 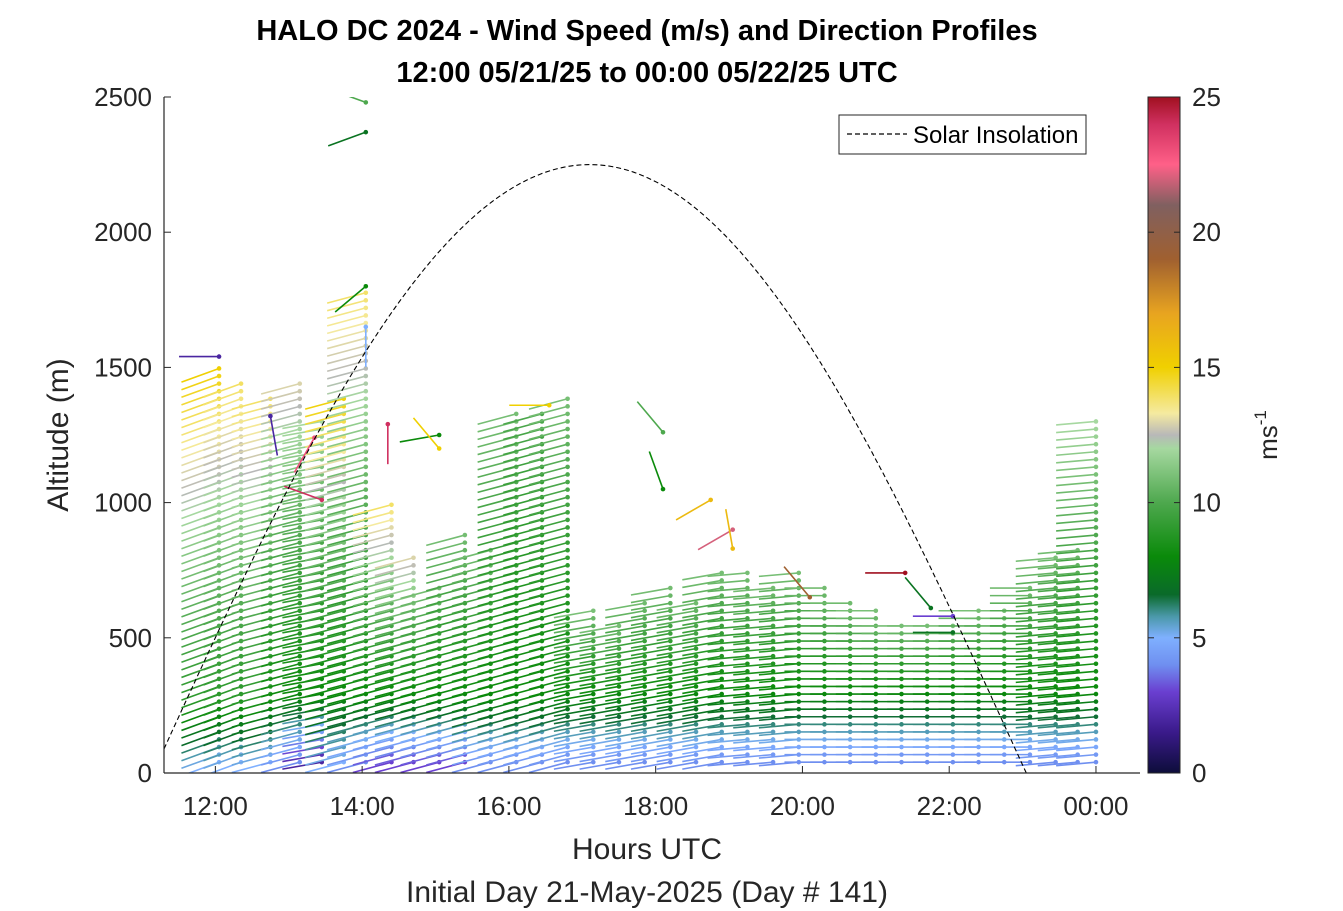 What do you see at coordinates (1184, 435) in the screenshot?
I see `colorbar-ticks: 0 5 10 15 20 25` at bounding box center [1184, 435].